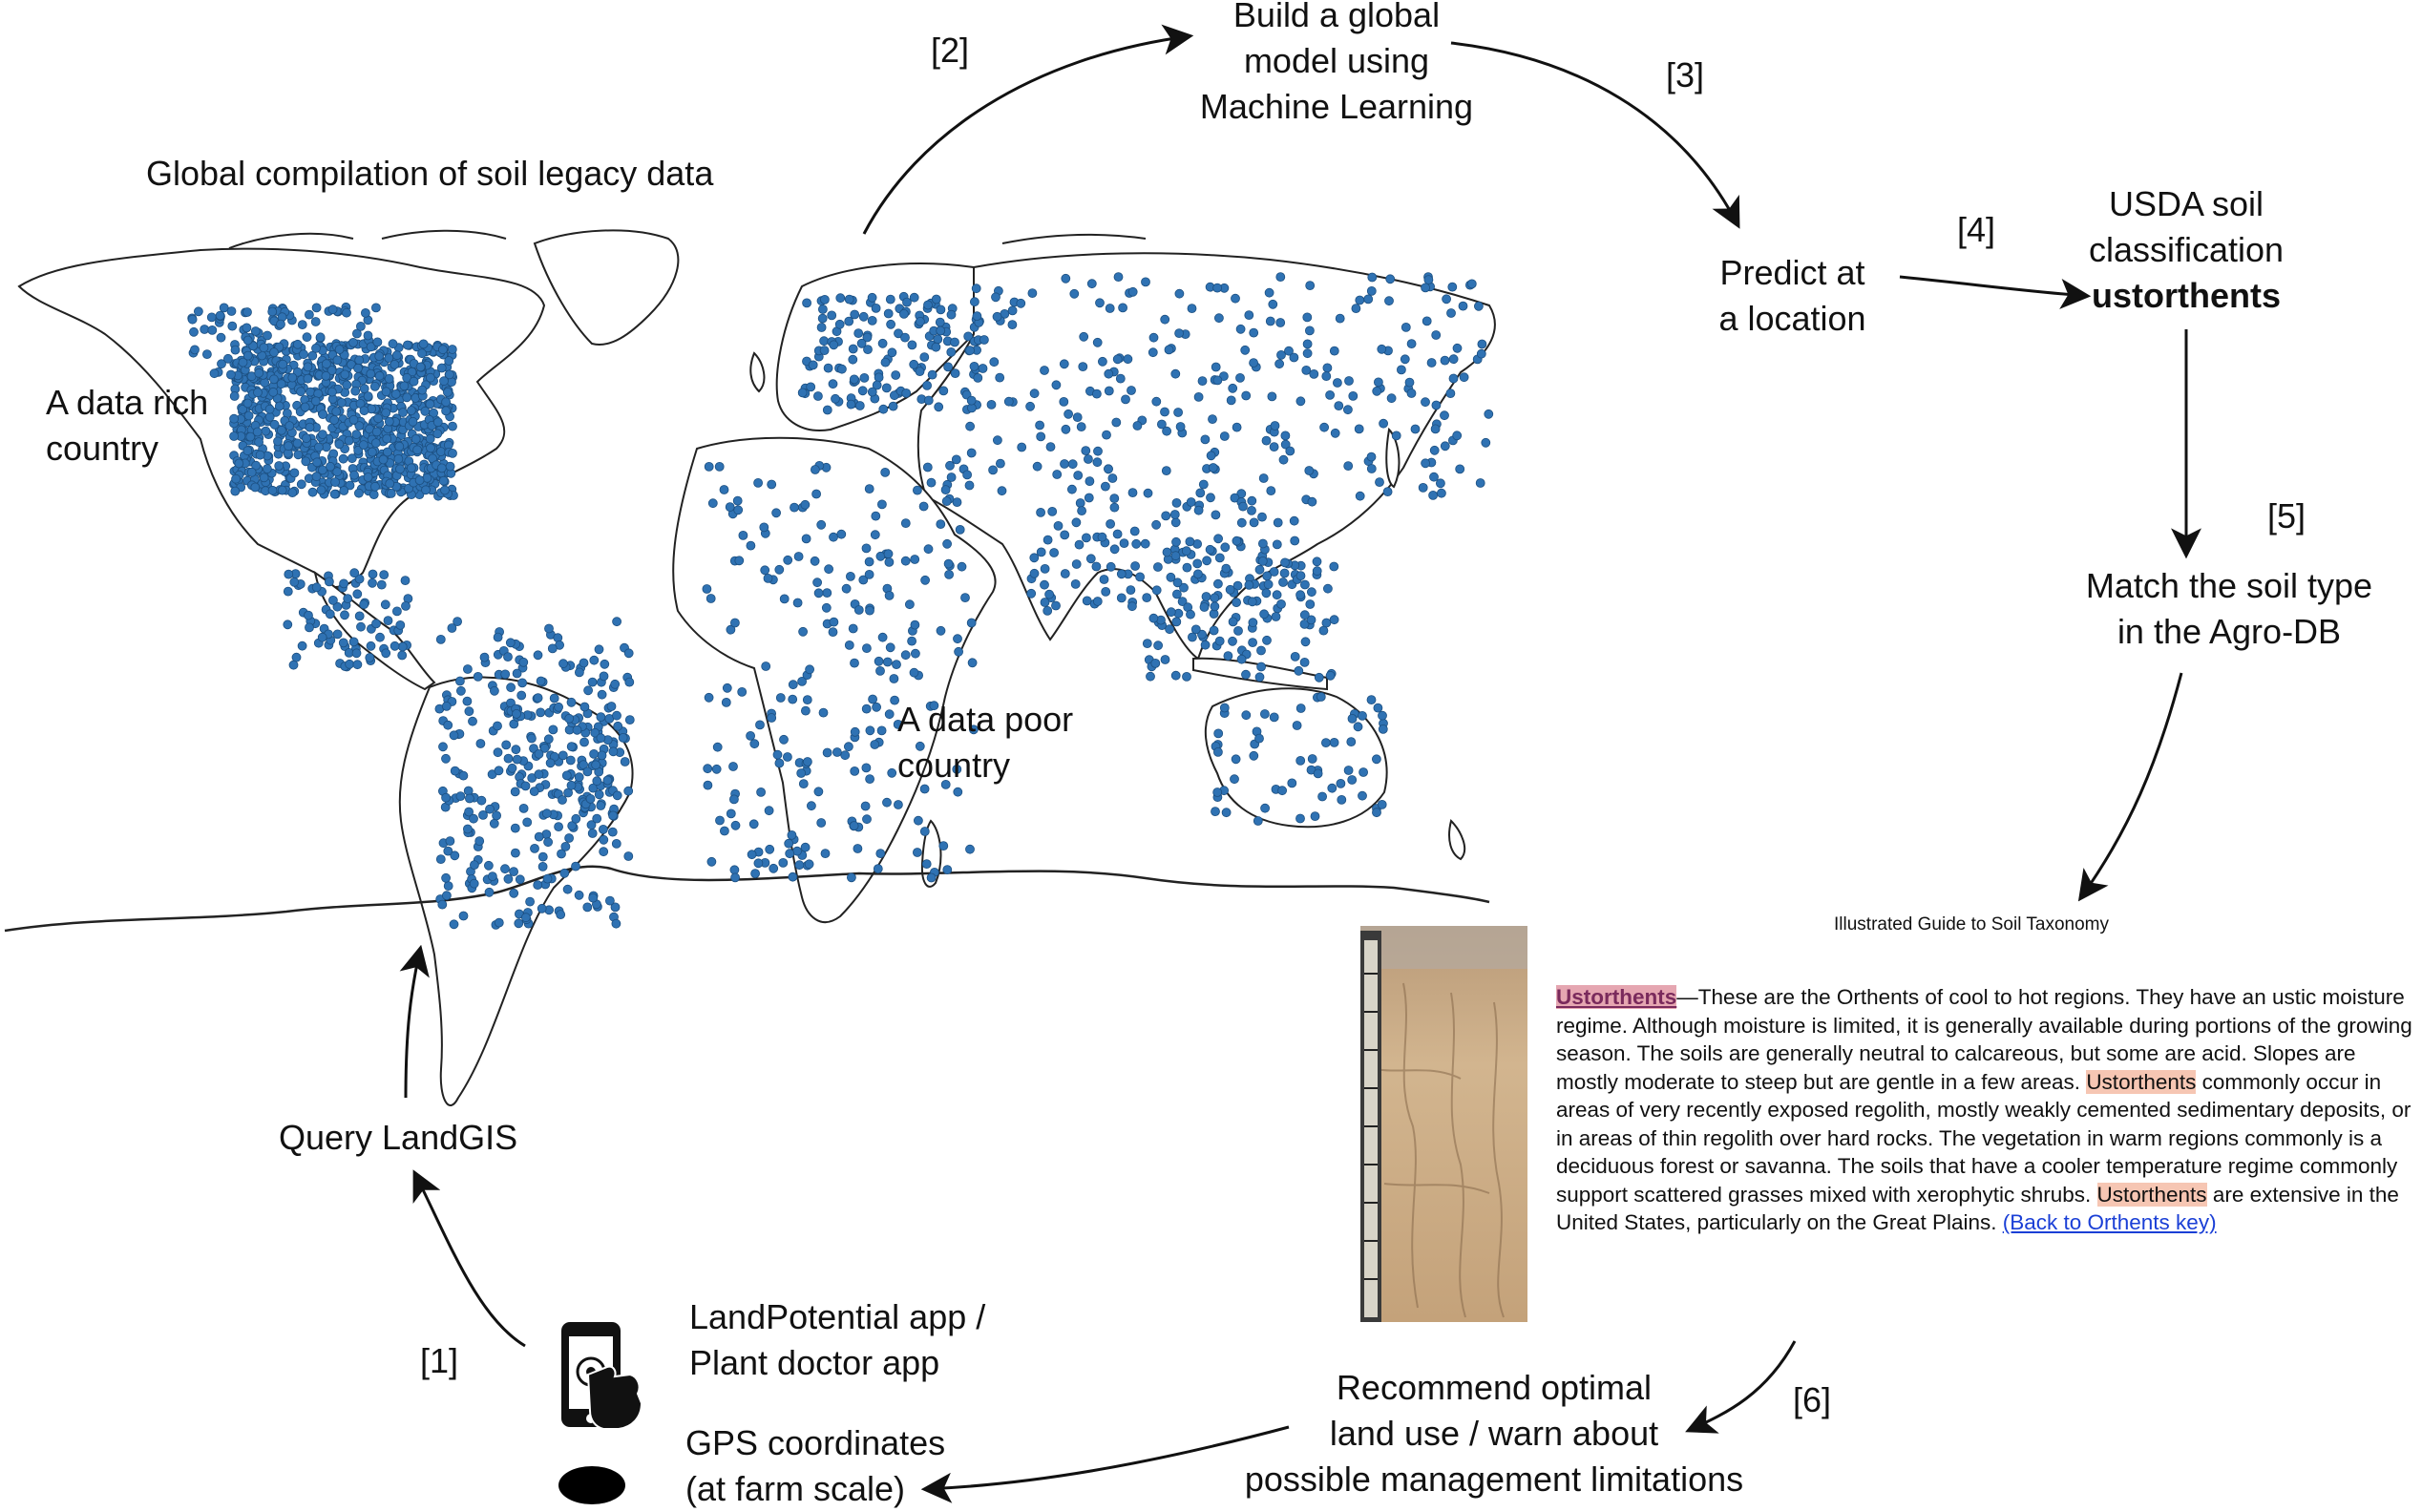 This screenshot has height=1512, width=2422. Describe the element at coordinates (430, 173) in the screenshot. I see `map-title: Global compilation of soil legacy data` at that location.